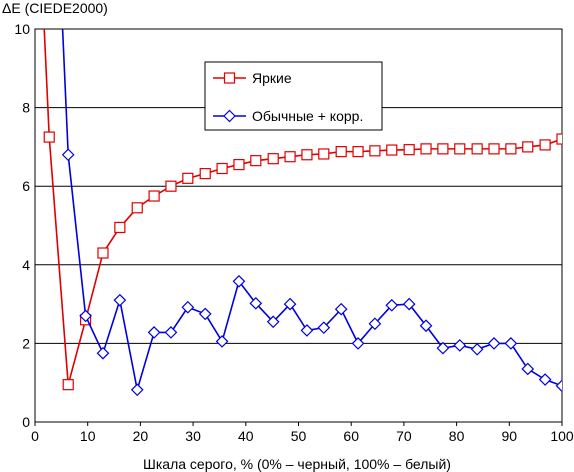  Describe the element at coordinates (351, 436) in the screenshot. I see `x-tick-label: 60` at that location.